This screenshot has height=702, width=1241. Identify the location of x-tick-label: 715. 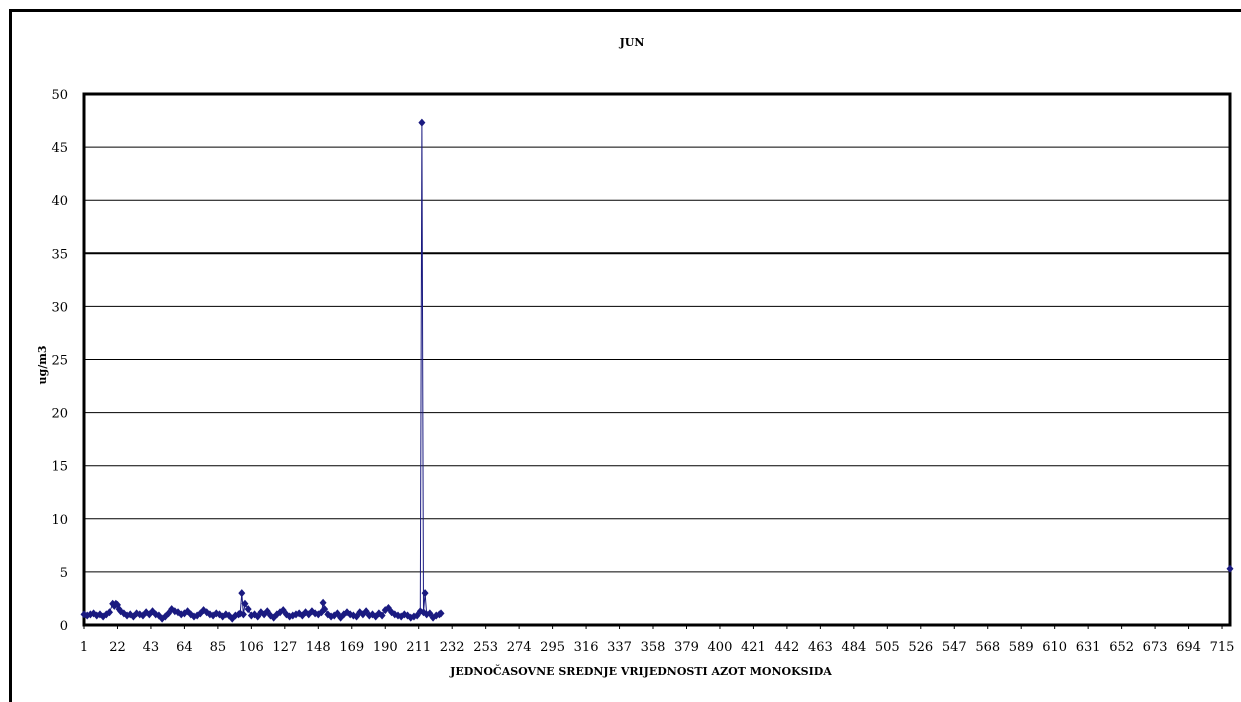
(1222, 647).